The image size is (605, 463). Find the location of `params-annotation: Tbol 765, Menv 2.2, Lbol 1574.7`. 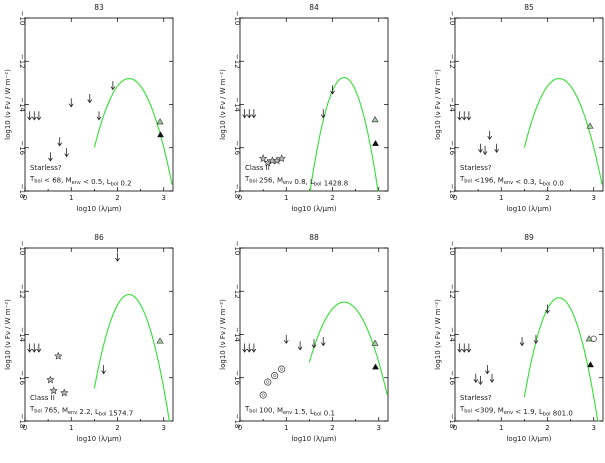

params-annotation: Tbol 765, Menv 2.2, Lbol 1574.7 is located at coordinates (81, 411).